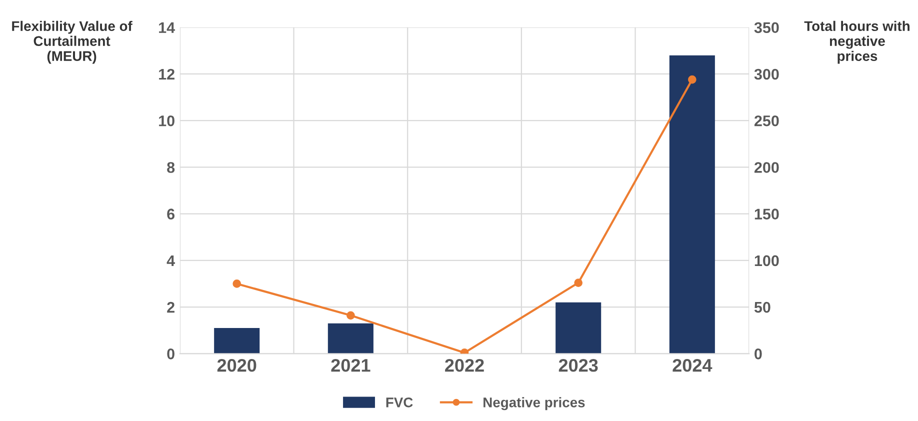 This screenshot has width=918, height=421. I want to click on y2-tick-label: 50, so click(762, 307).